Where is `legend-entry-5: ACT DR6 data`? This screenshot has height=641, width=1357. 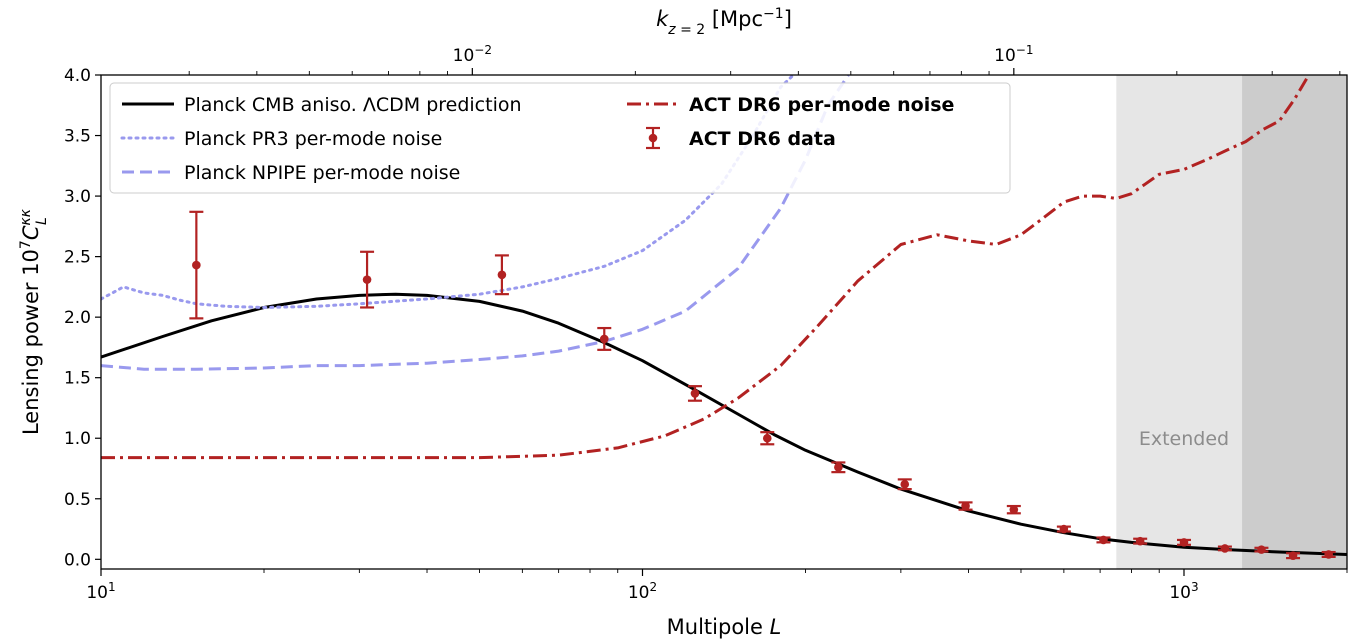
legend-entry-5: ACT DR6 data is located at coordinates (741, 138).